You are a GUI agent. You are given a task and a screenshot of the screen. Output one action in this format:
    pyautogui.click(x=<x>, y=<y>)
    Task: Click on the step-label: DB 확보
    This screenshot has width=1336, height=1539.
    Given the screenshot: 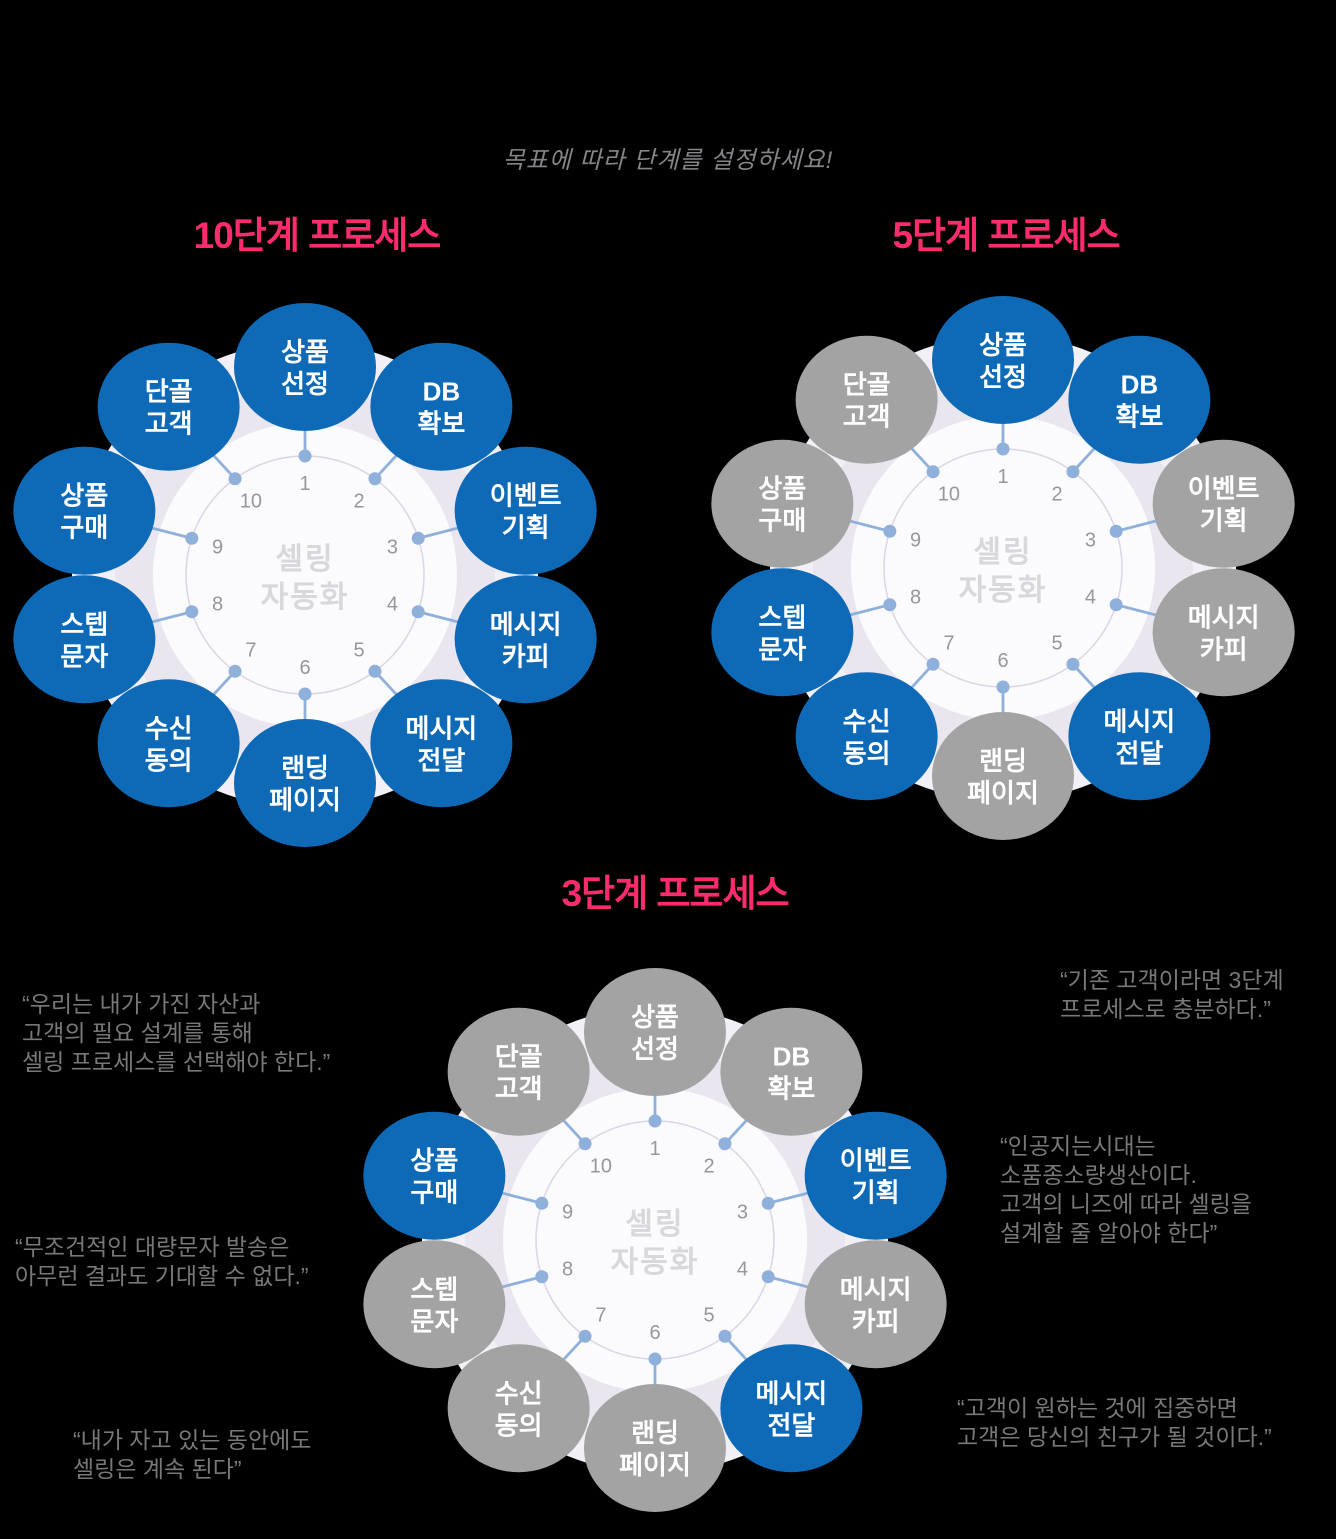 What is the action you would take?
    pyautogui.click(x=441, y=408)
    